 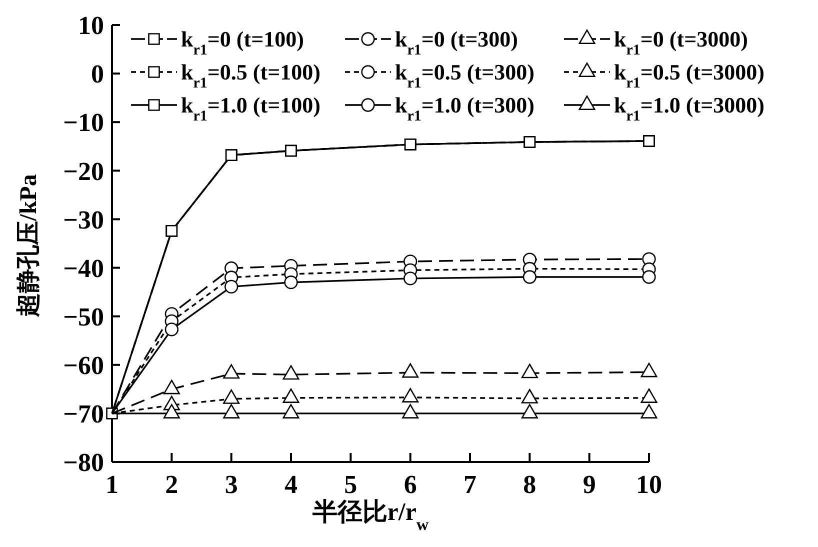 I want to click on legend-label: k$_{r1}$=1.0 (t=3000), so click(x=689, y=108).